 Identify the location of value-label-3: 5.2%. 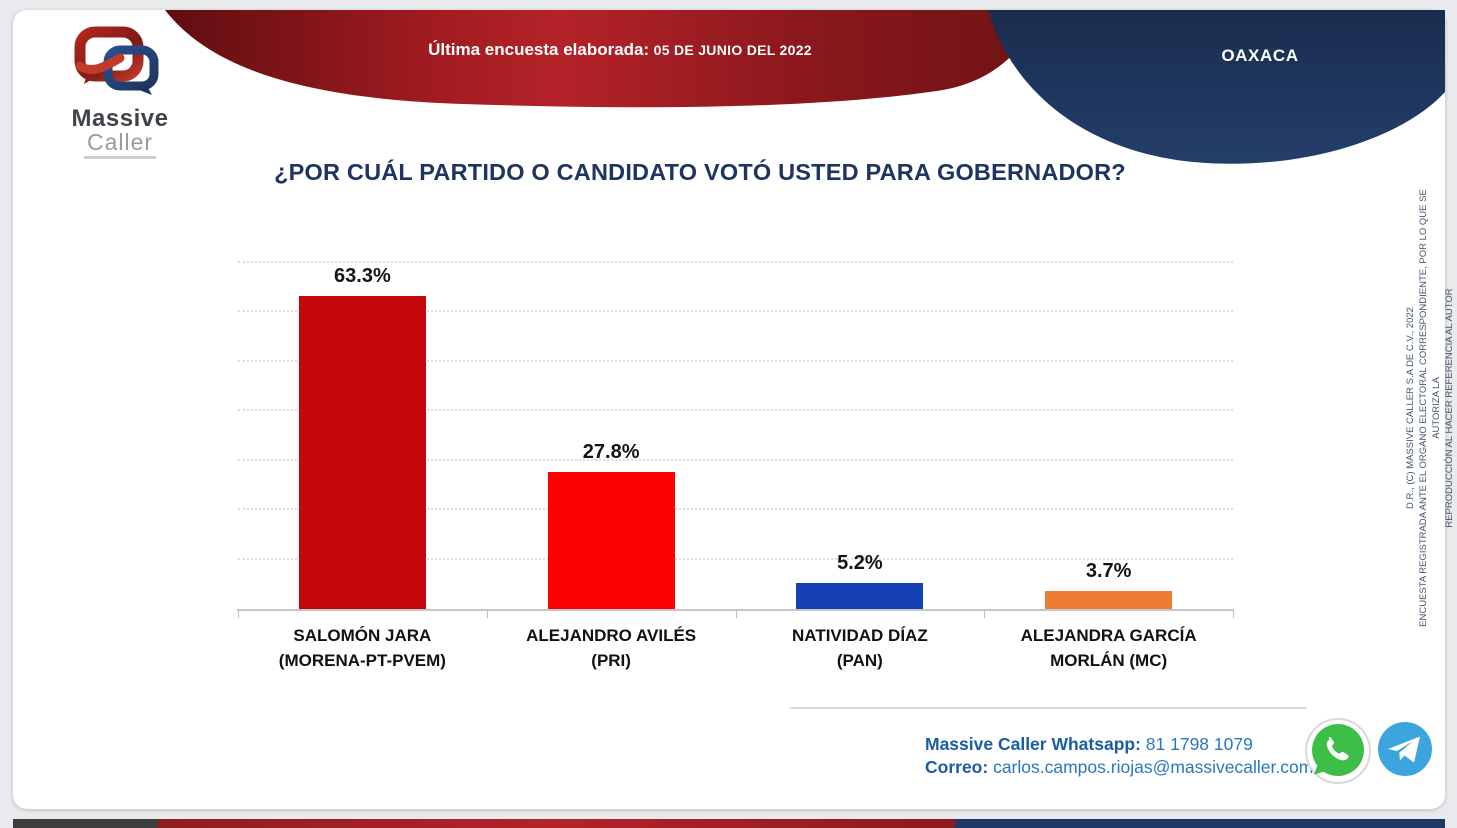
(860, 563).